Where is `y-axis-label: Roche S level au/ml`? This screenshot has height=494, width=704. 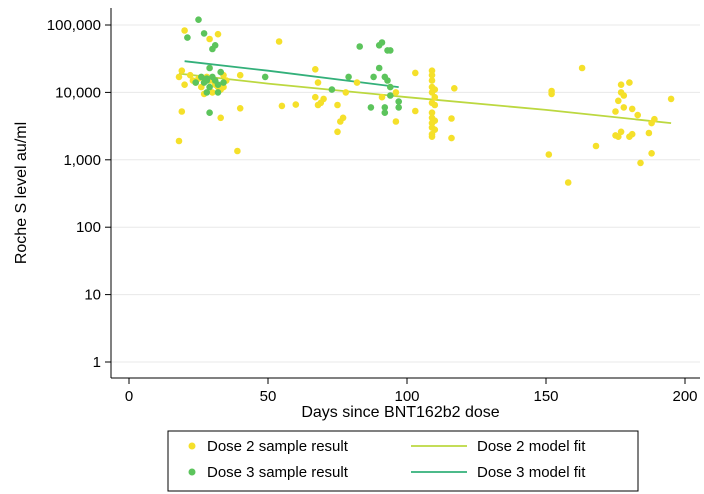
y-axis-label: Roche S level au/ml is located at coordinates (21, 193).